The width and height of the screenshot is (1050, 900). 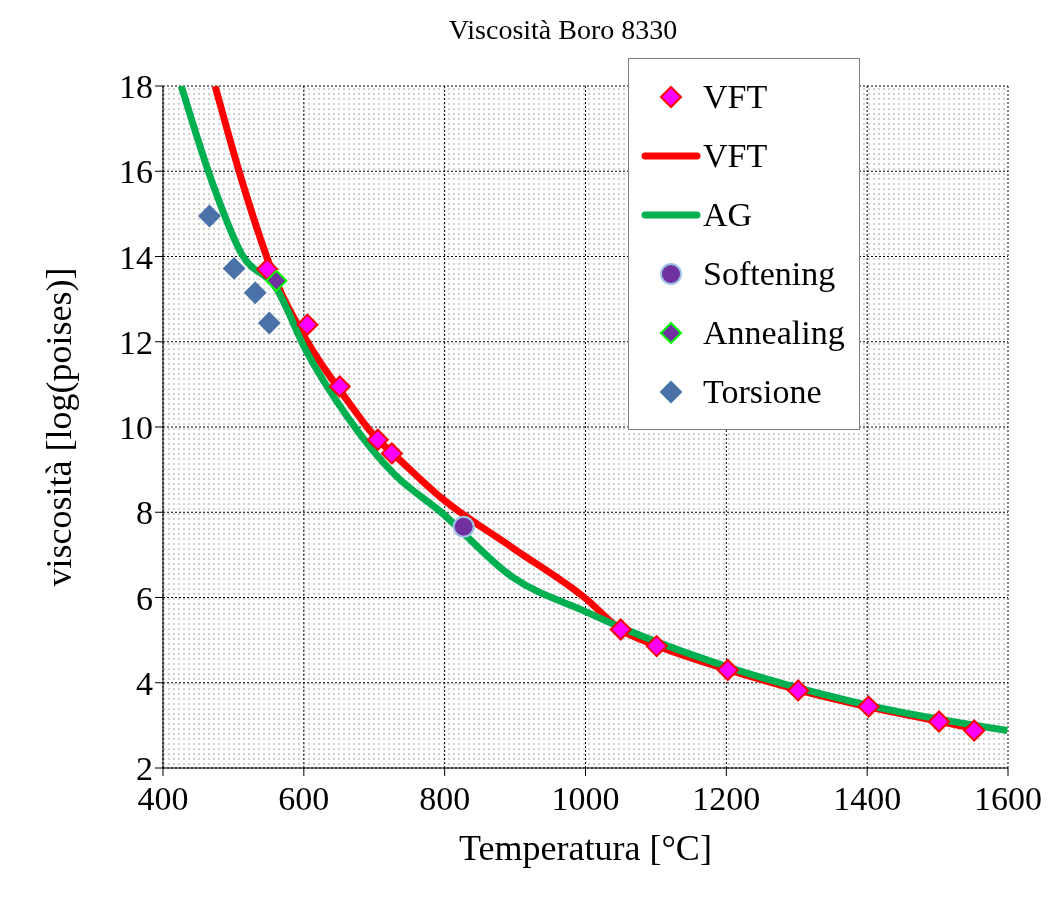 What do you see at coordinates (726, 799) in the screenshot?
I see `x-tick-label: 1200` at bounding box center [726, 799].